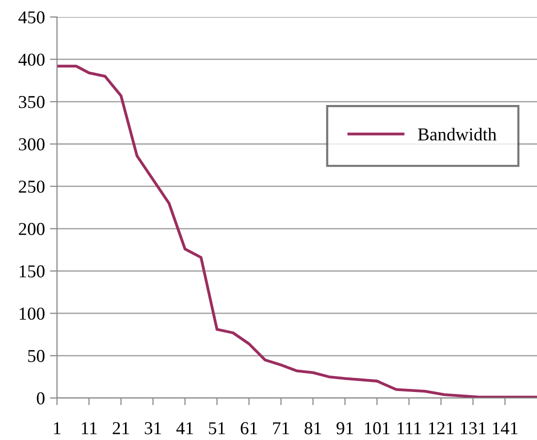 This screenshot has width=537, height=440. Describe the element at coordinates (31, 17) in the screenshot. I see `y-tick-label: 450` at that location.